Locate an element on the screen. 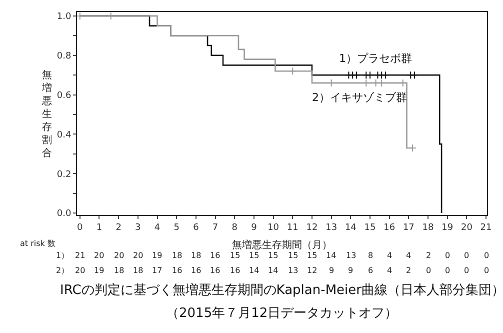 This screenshot has height=333, width=503. y-tick-label: 0.6 is located at coordinates (64, 95).